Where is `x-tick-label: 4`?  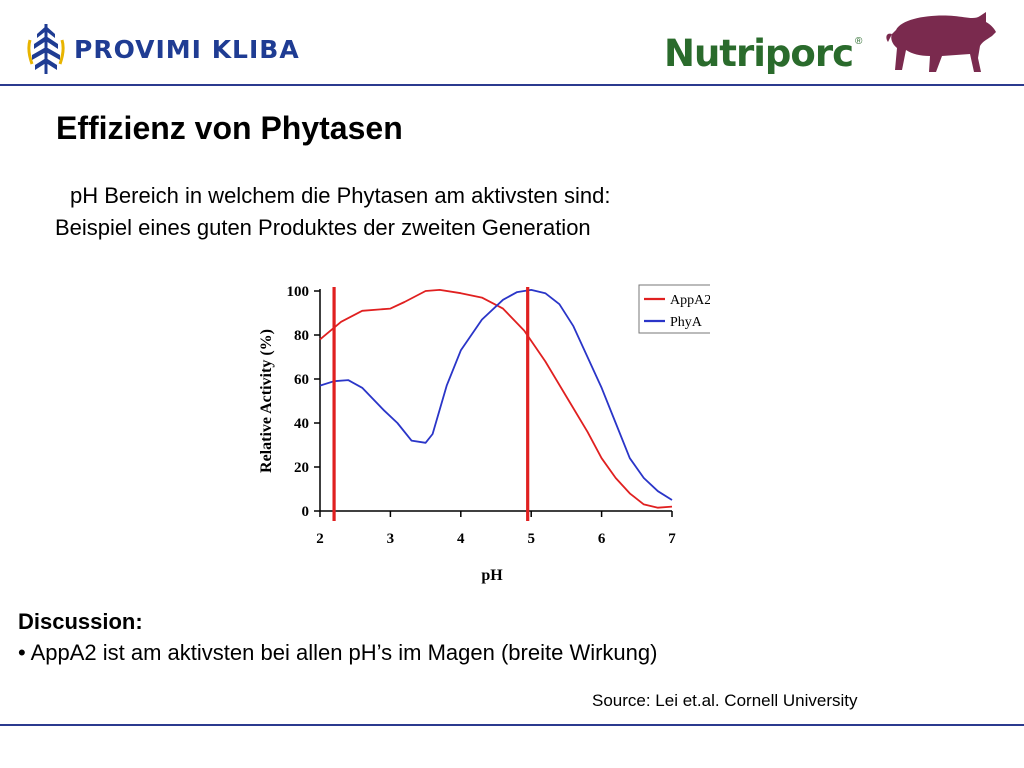
x-tick-label: 4 is located at coordinates (461, 539).